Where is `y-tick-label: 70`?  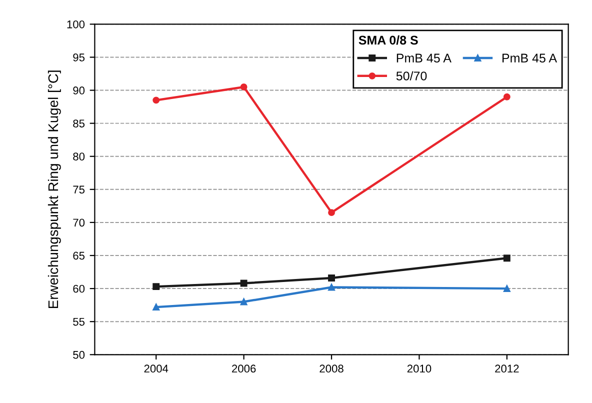
y-tick-label: 70 is located at coordinates (79, 222).